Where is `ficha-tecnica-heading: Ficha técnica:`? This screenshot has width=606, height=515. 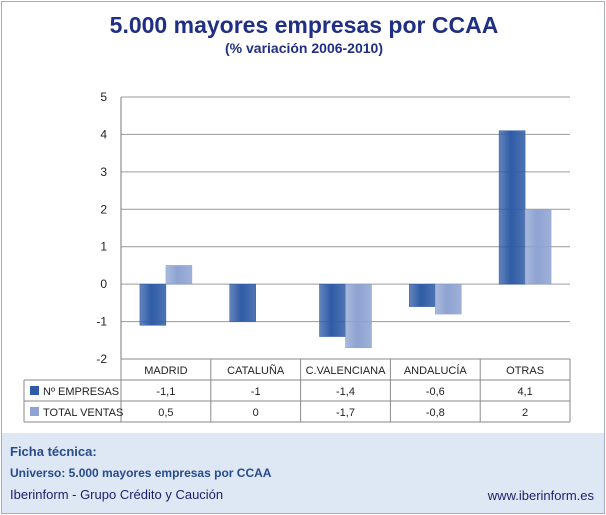
ficha-tecnica-heading: Ficha técnica: is located at coordinates (53, 451).